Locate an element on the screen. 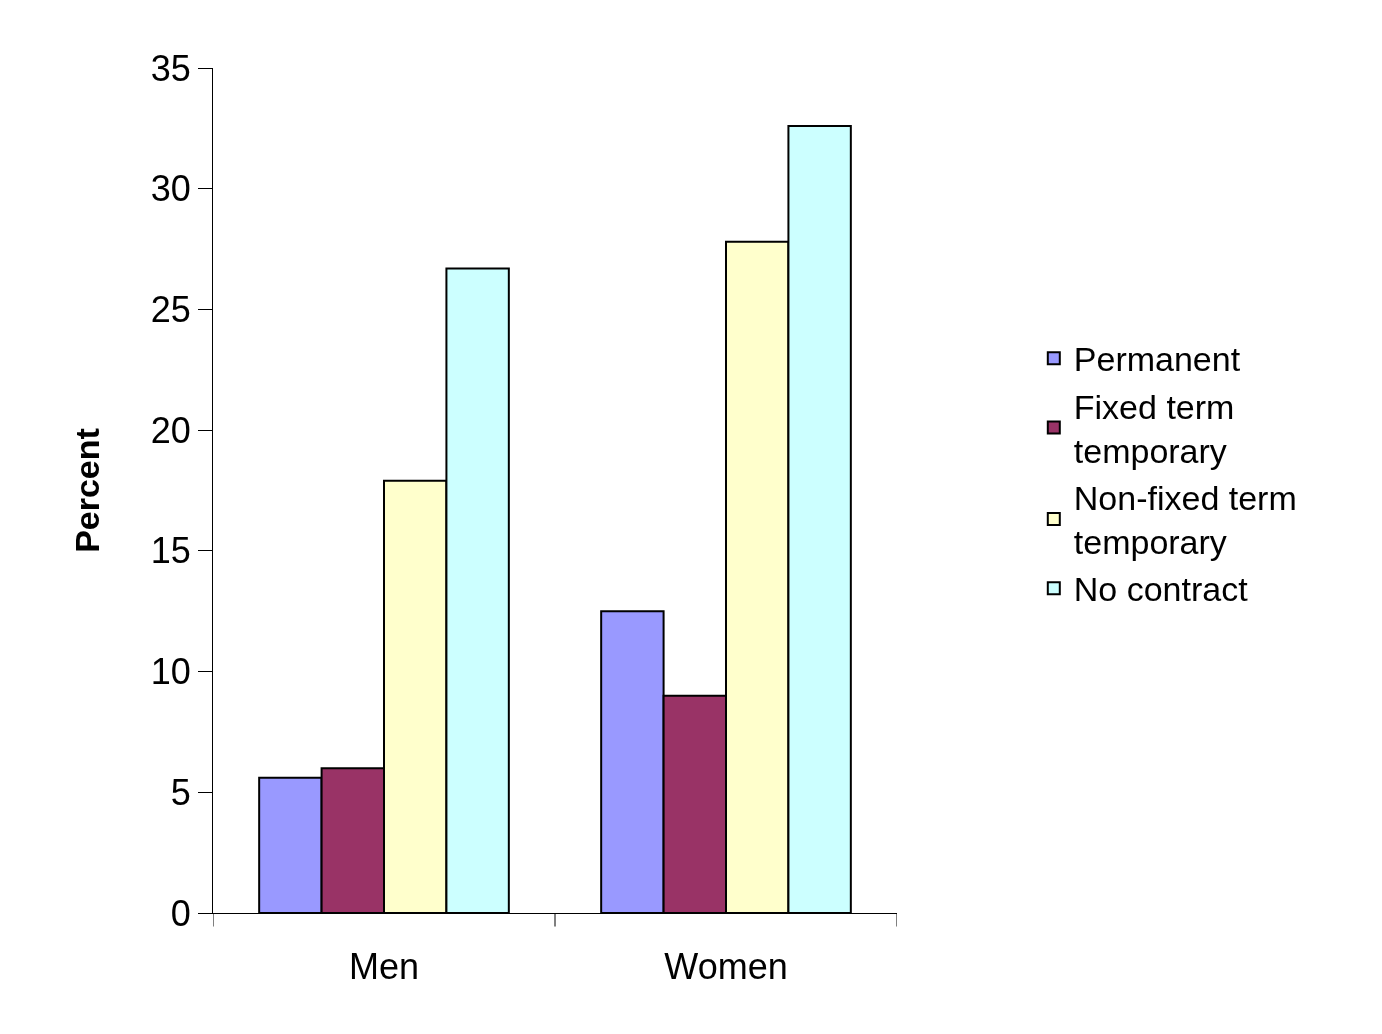 The height and width of the screenshot is (1034, 1382). x-tick-label: Men is located at coordinates (384, 967).